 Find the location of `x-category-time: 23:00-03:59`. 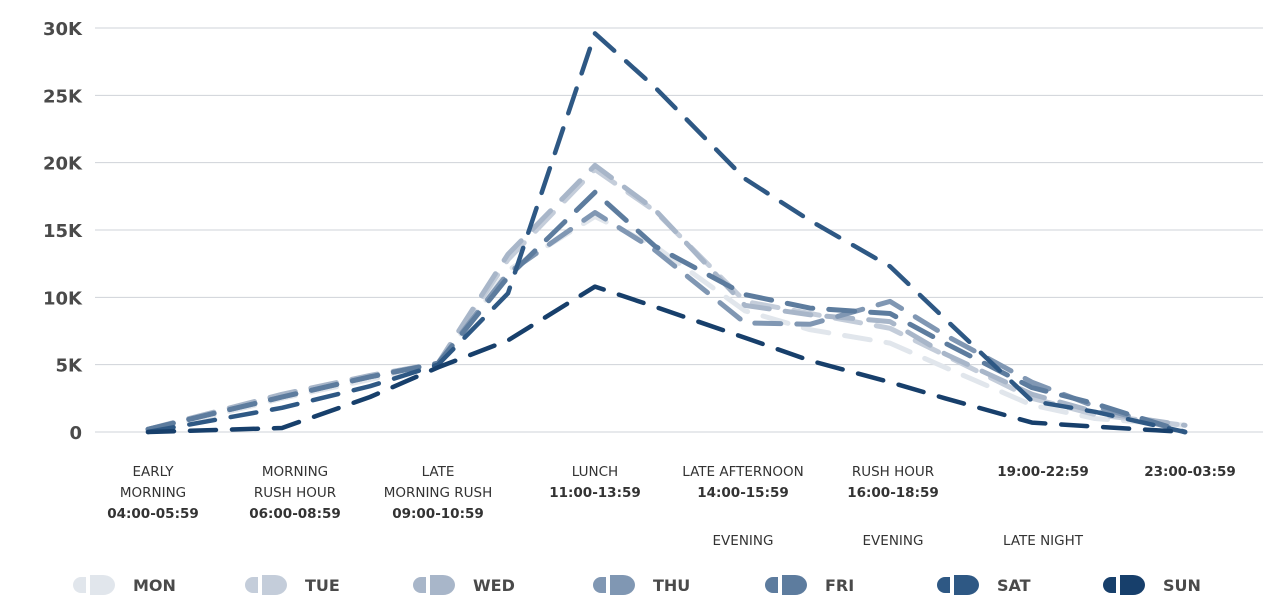

x-category-time: 23:00-03:59 is located at coordinates (1190, 472).